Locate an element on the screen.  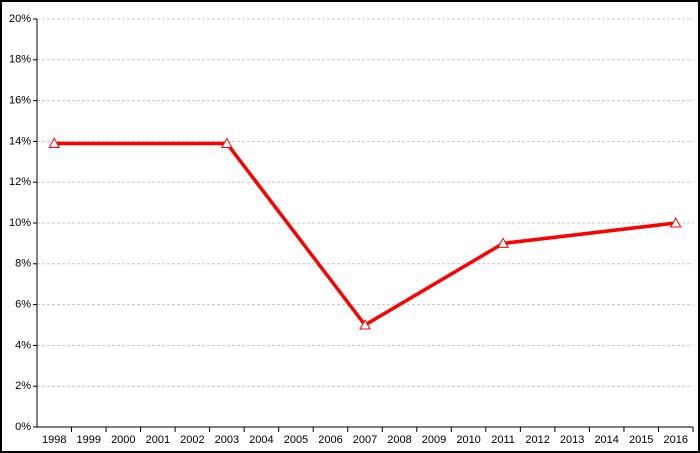
x-tick-label: 2015 is located at coordinates (641, 440).